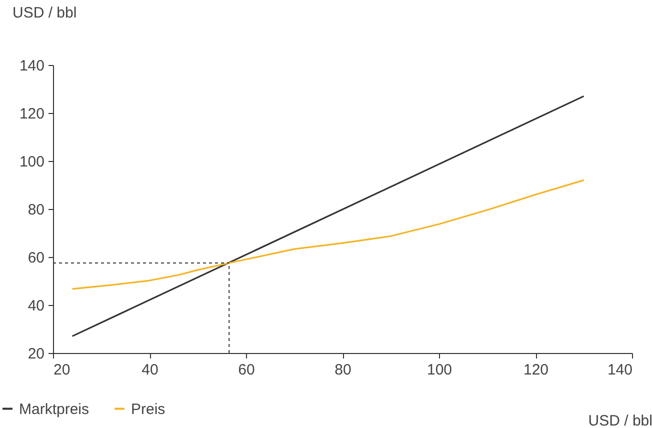 The width and height of the screenshot is (652, 428). I want to click on x-tick-label: 20, so click(62, 370).